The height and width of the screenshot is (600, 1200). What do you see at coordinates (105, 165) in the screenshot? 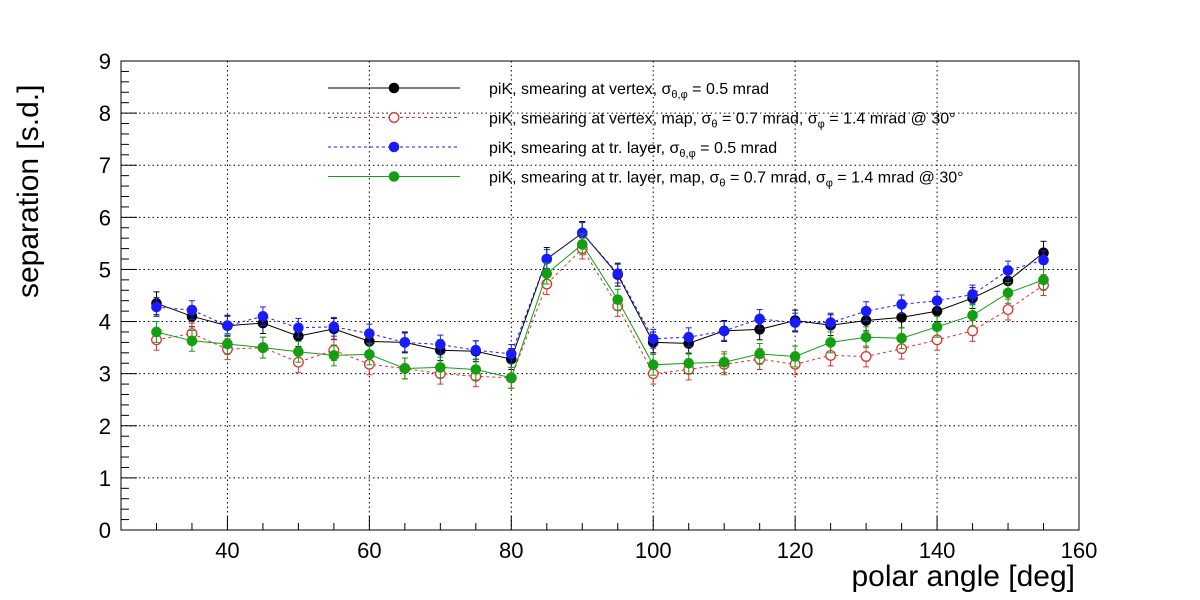
I see `y-tick-label: 7` at bounding box center [105, 165].